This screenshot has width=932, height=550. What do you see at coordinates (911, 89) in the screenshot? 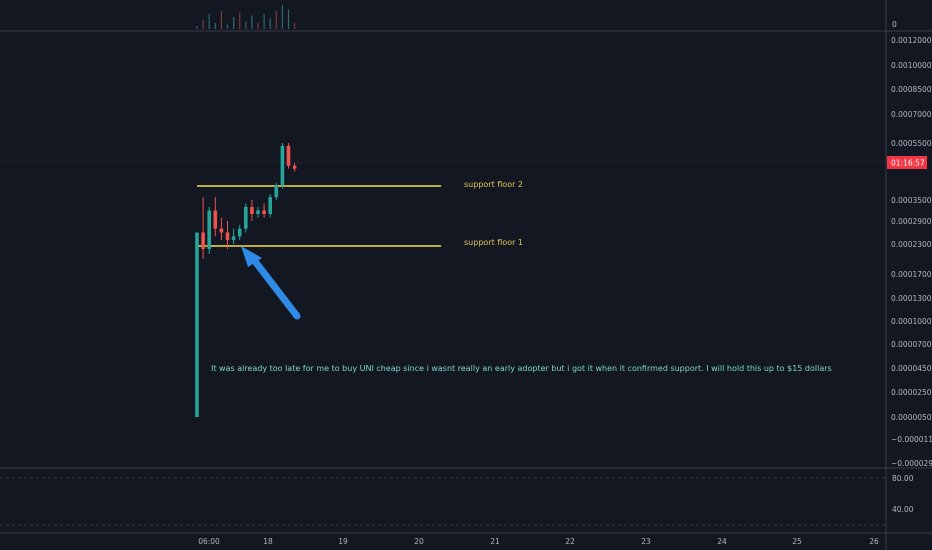
I see `price-tick: 0.00085000` at bounding box center [911, 89].